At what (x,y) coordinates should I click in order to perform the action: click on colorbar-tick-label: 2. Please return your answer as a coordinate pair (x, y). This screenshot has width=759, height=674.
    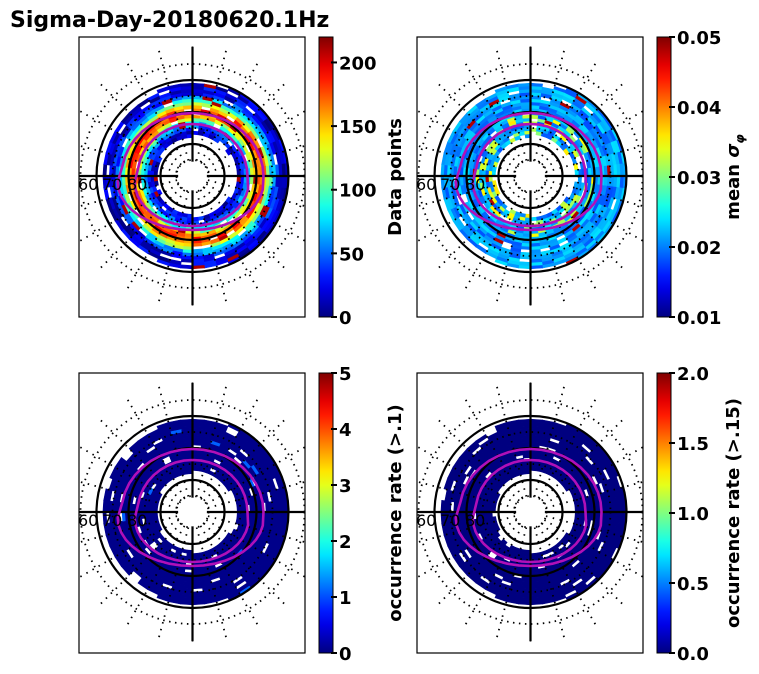
    Looking at the image, I should click on (345, 542).